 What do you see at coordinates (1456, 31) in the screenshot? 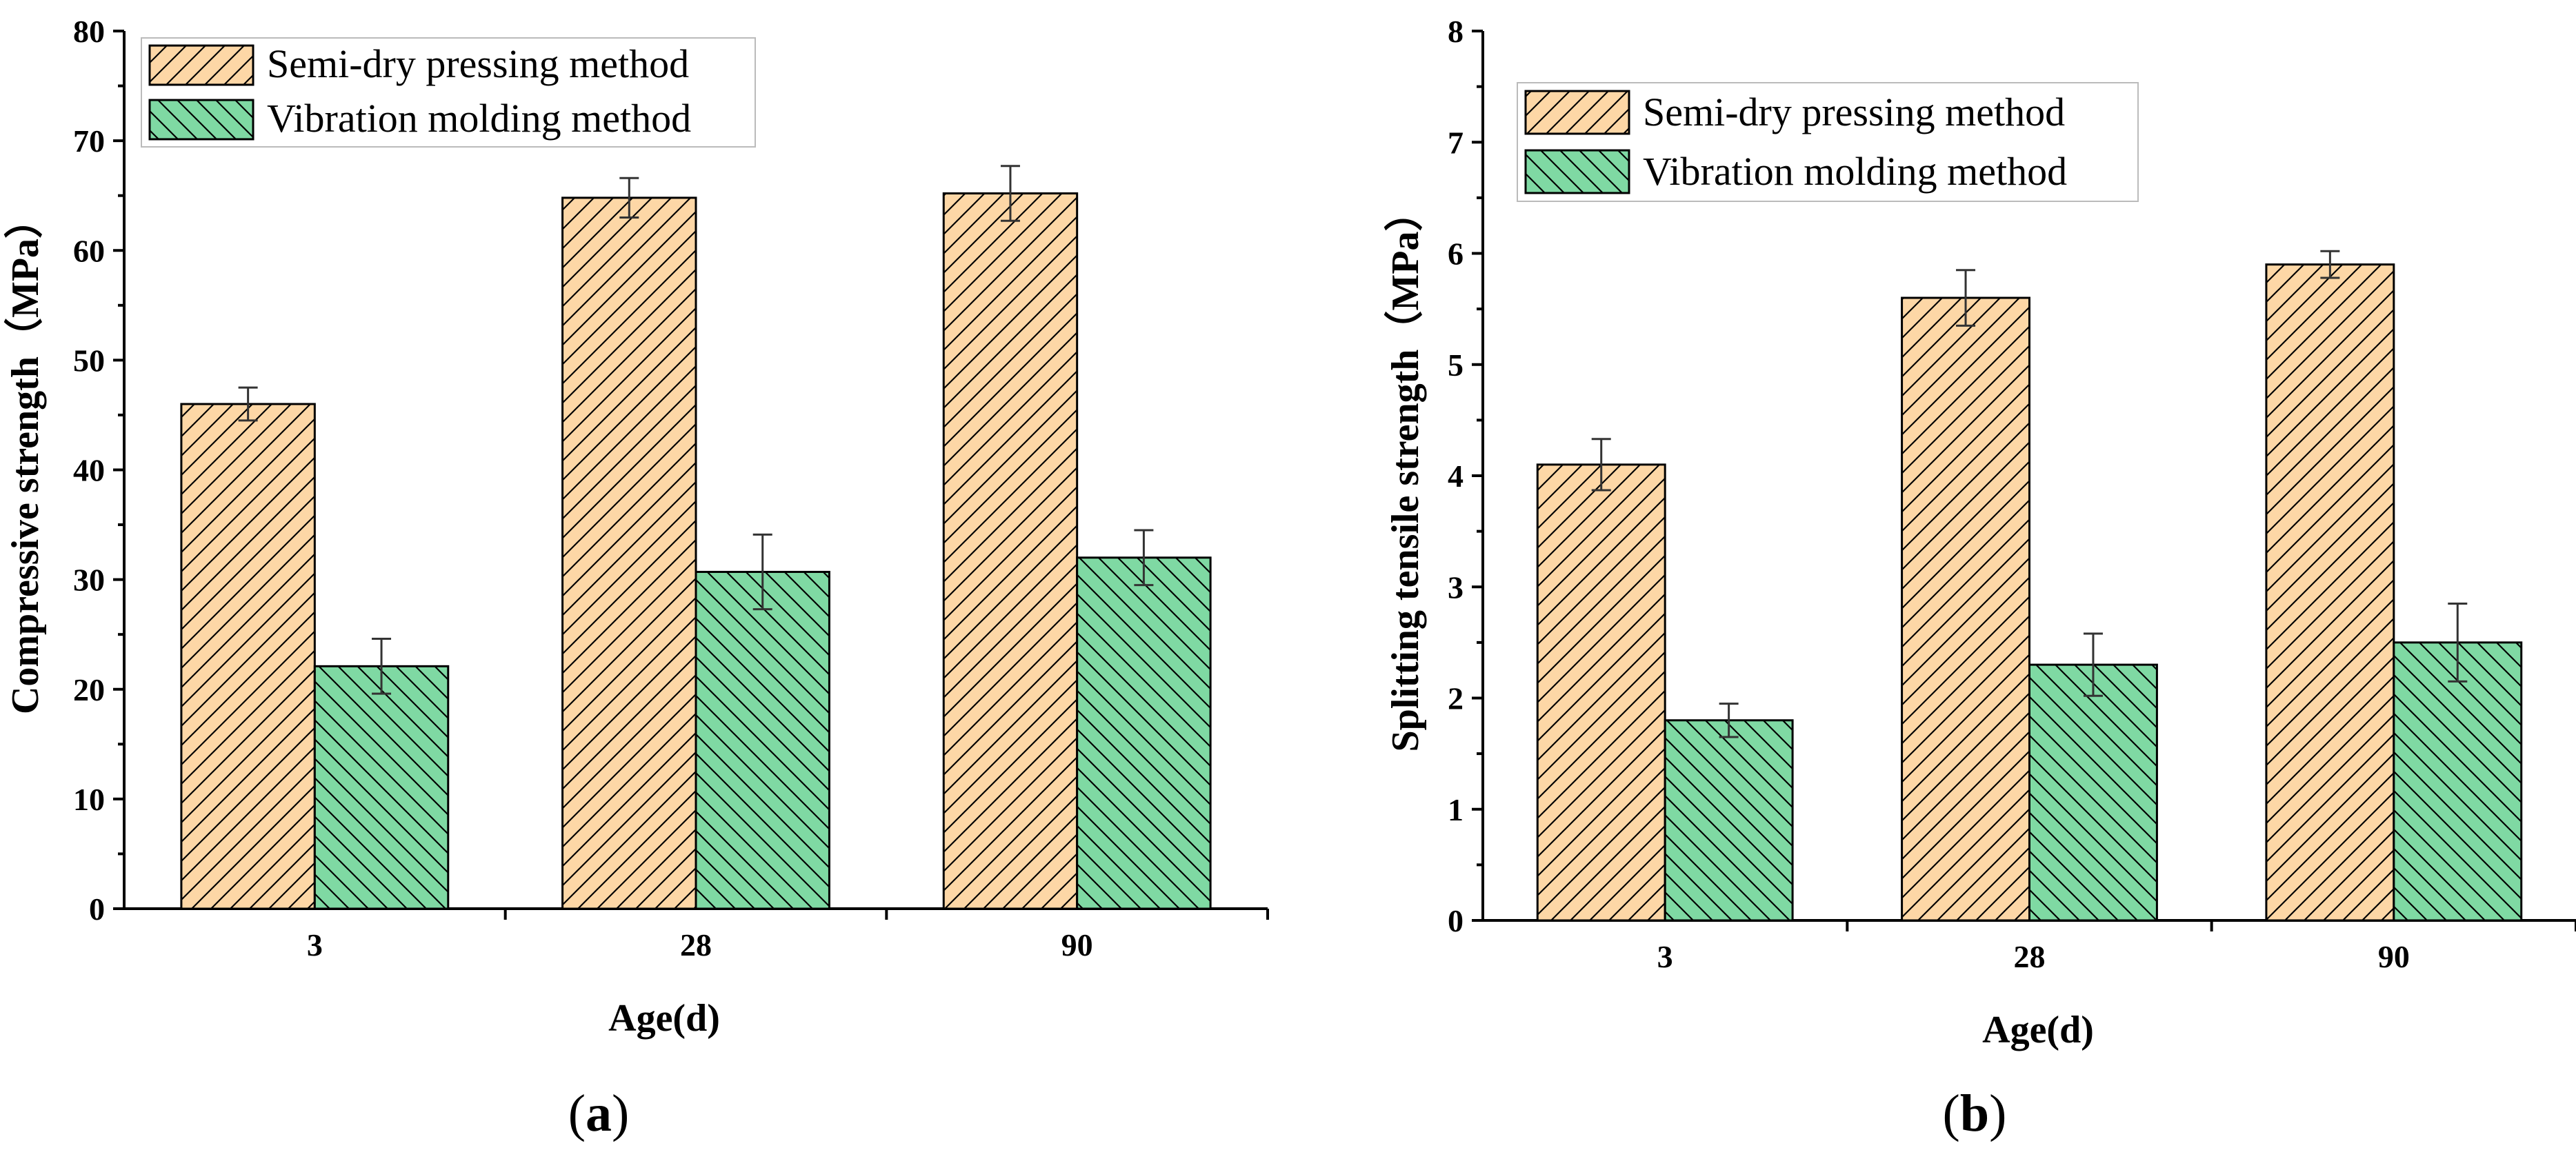
I see `y-tick-label: 8` at bounding box center [1456, 31].